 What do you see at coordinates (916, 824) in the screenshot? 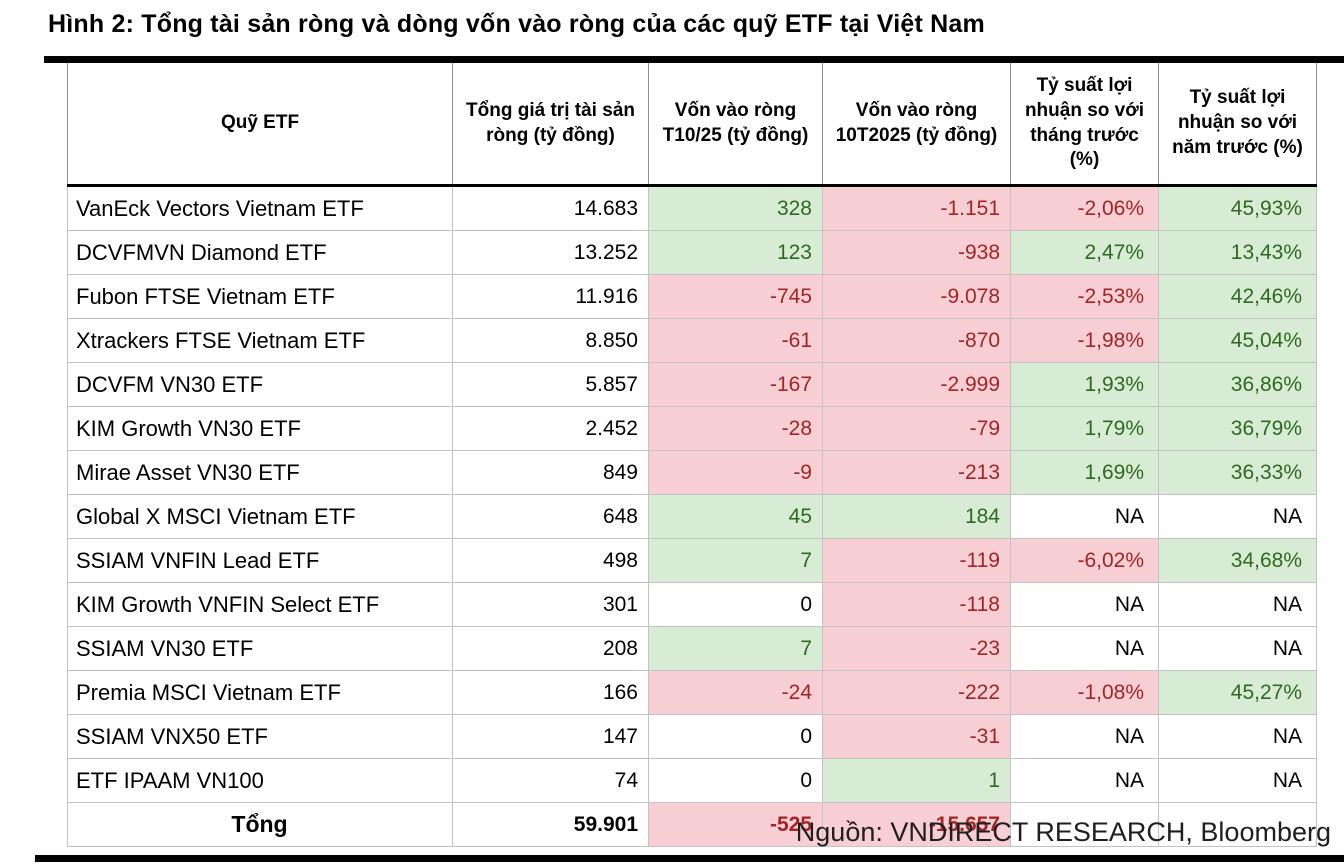
I see `total-flow-ytd-cell: -15.657` at bounding box center [916, 824].